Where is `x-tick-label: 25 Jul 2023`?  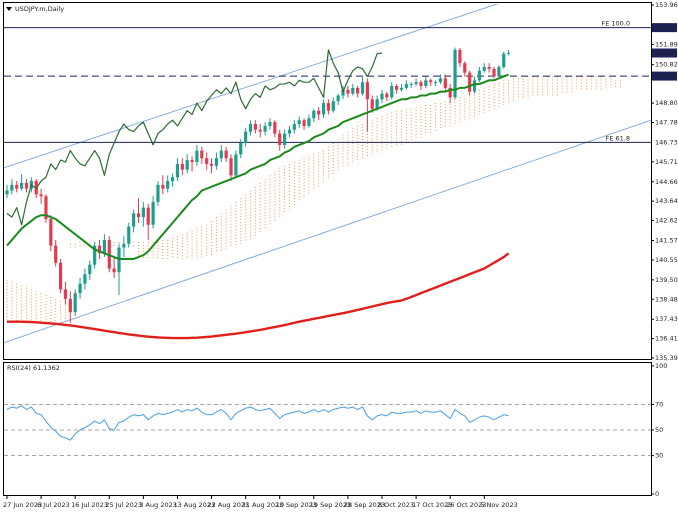 x-tick-label: 25 Jul 2023 is located at coordinates (123, 505).